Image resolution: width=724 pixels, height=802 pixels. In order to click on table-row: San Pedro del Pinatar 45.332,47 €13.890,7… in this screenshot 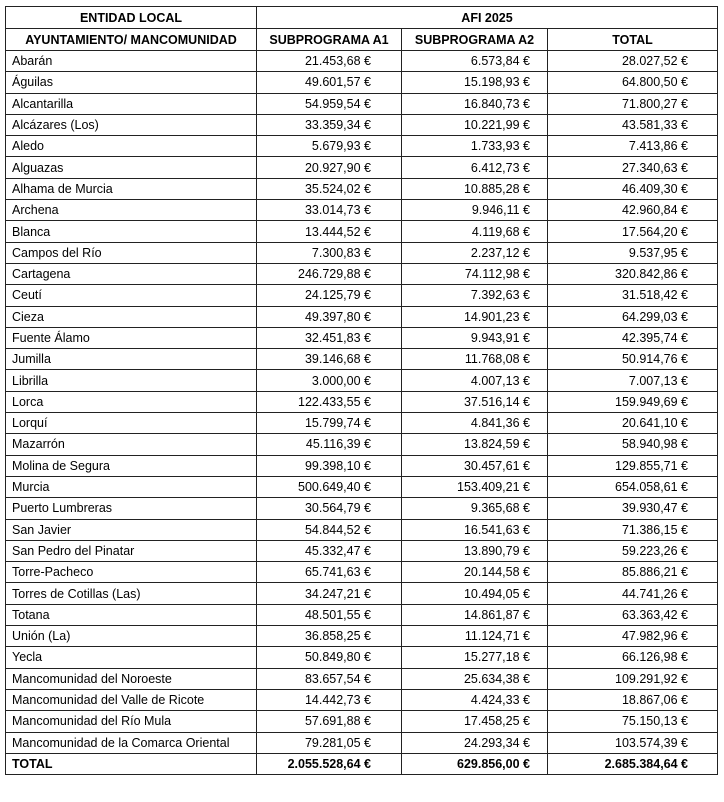, I will do `click(362, 551)`.